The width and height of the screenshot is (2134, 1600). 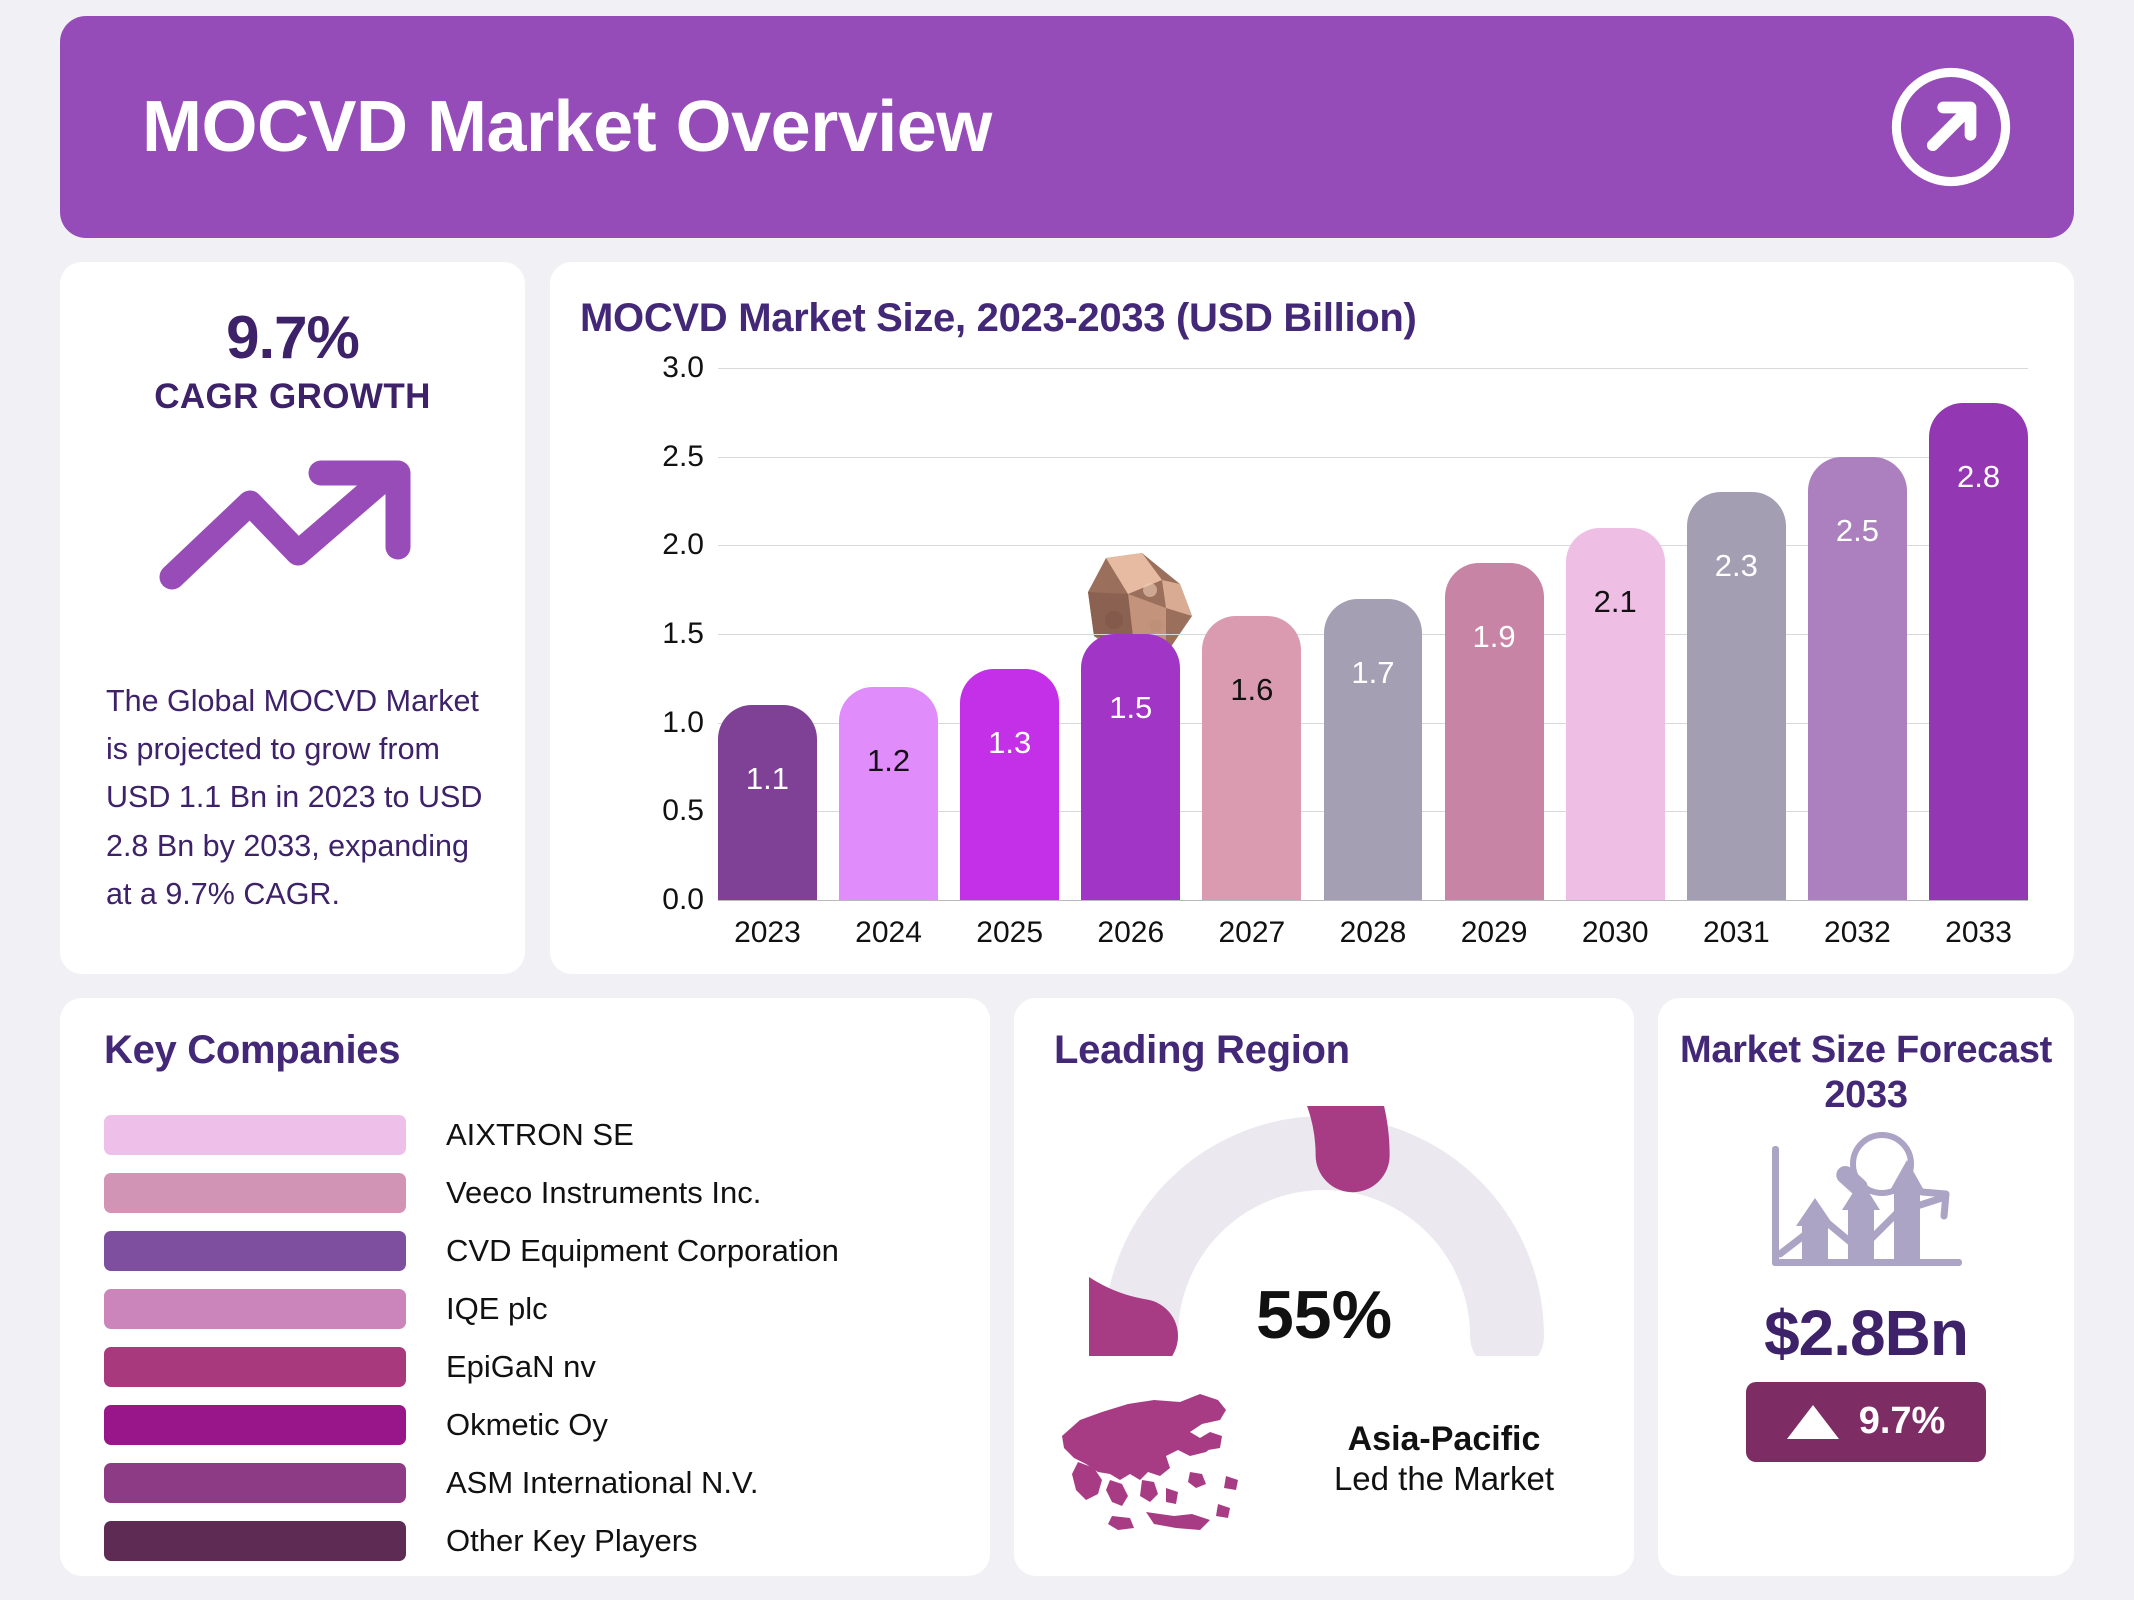 What do you see at coordinates (1140, 605) in the screenshot?
I see `mineral-rock-image` at bounding box center [1140, 605].